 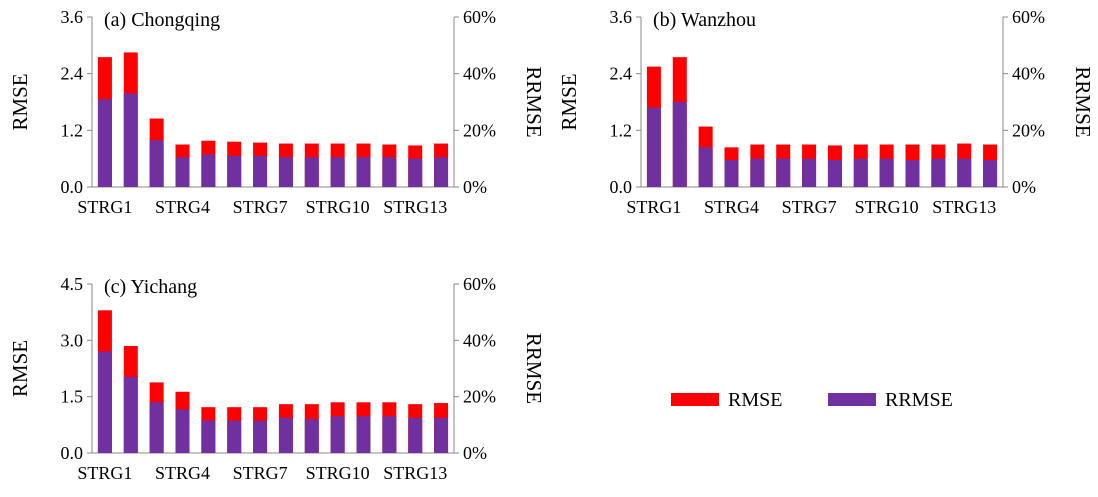 I want to click on y-tick-label: 1.5, so click(x=72, y=397).